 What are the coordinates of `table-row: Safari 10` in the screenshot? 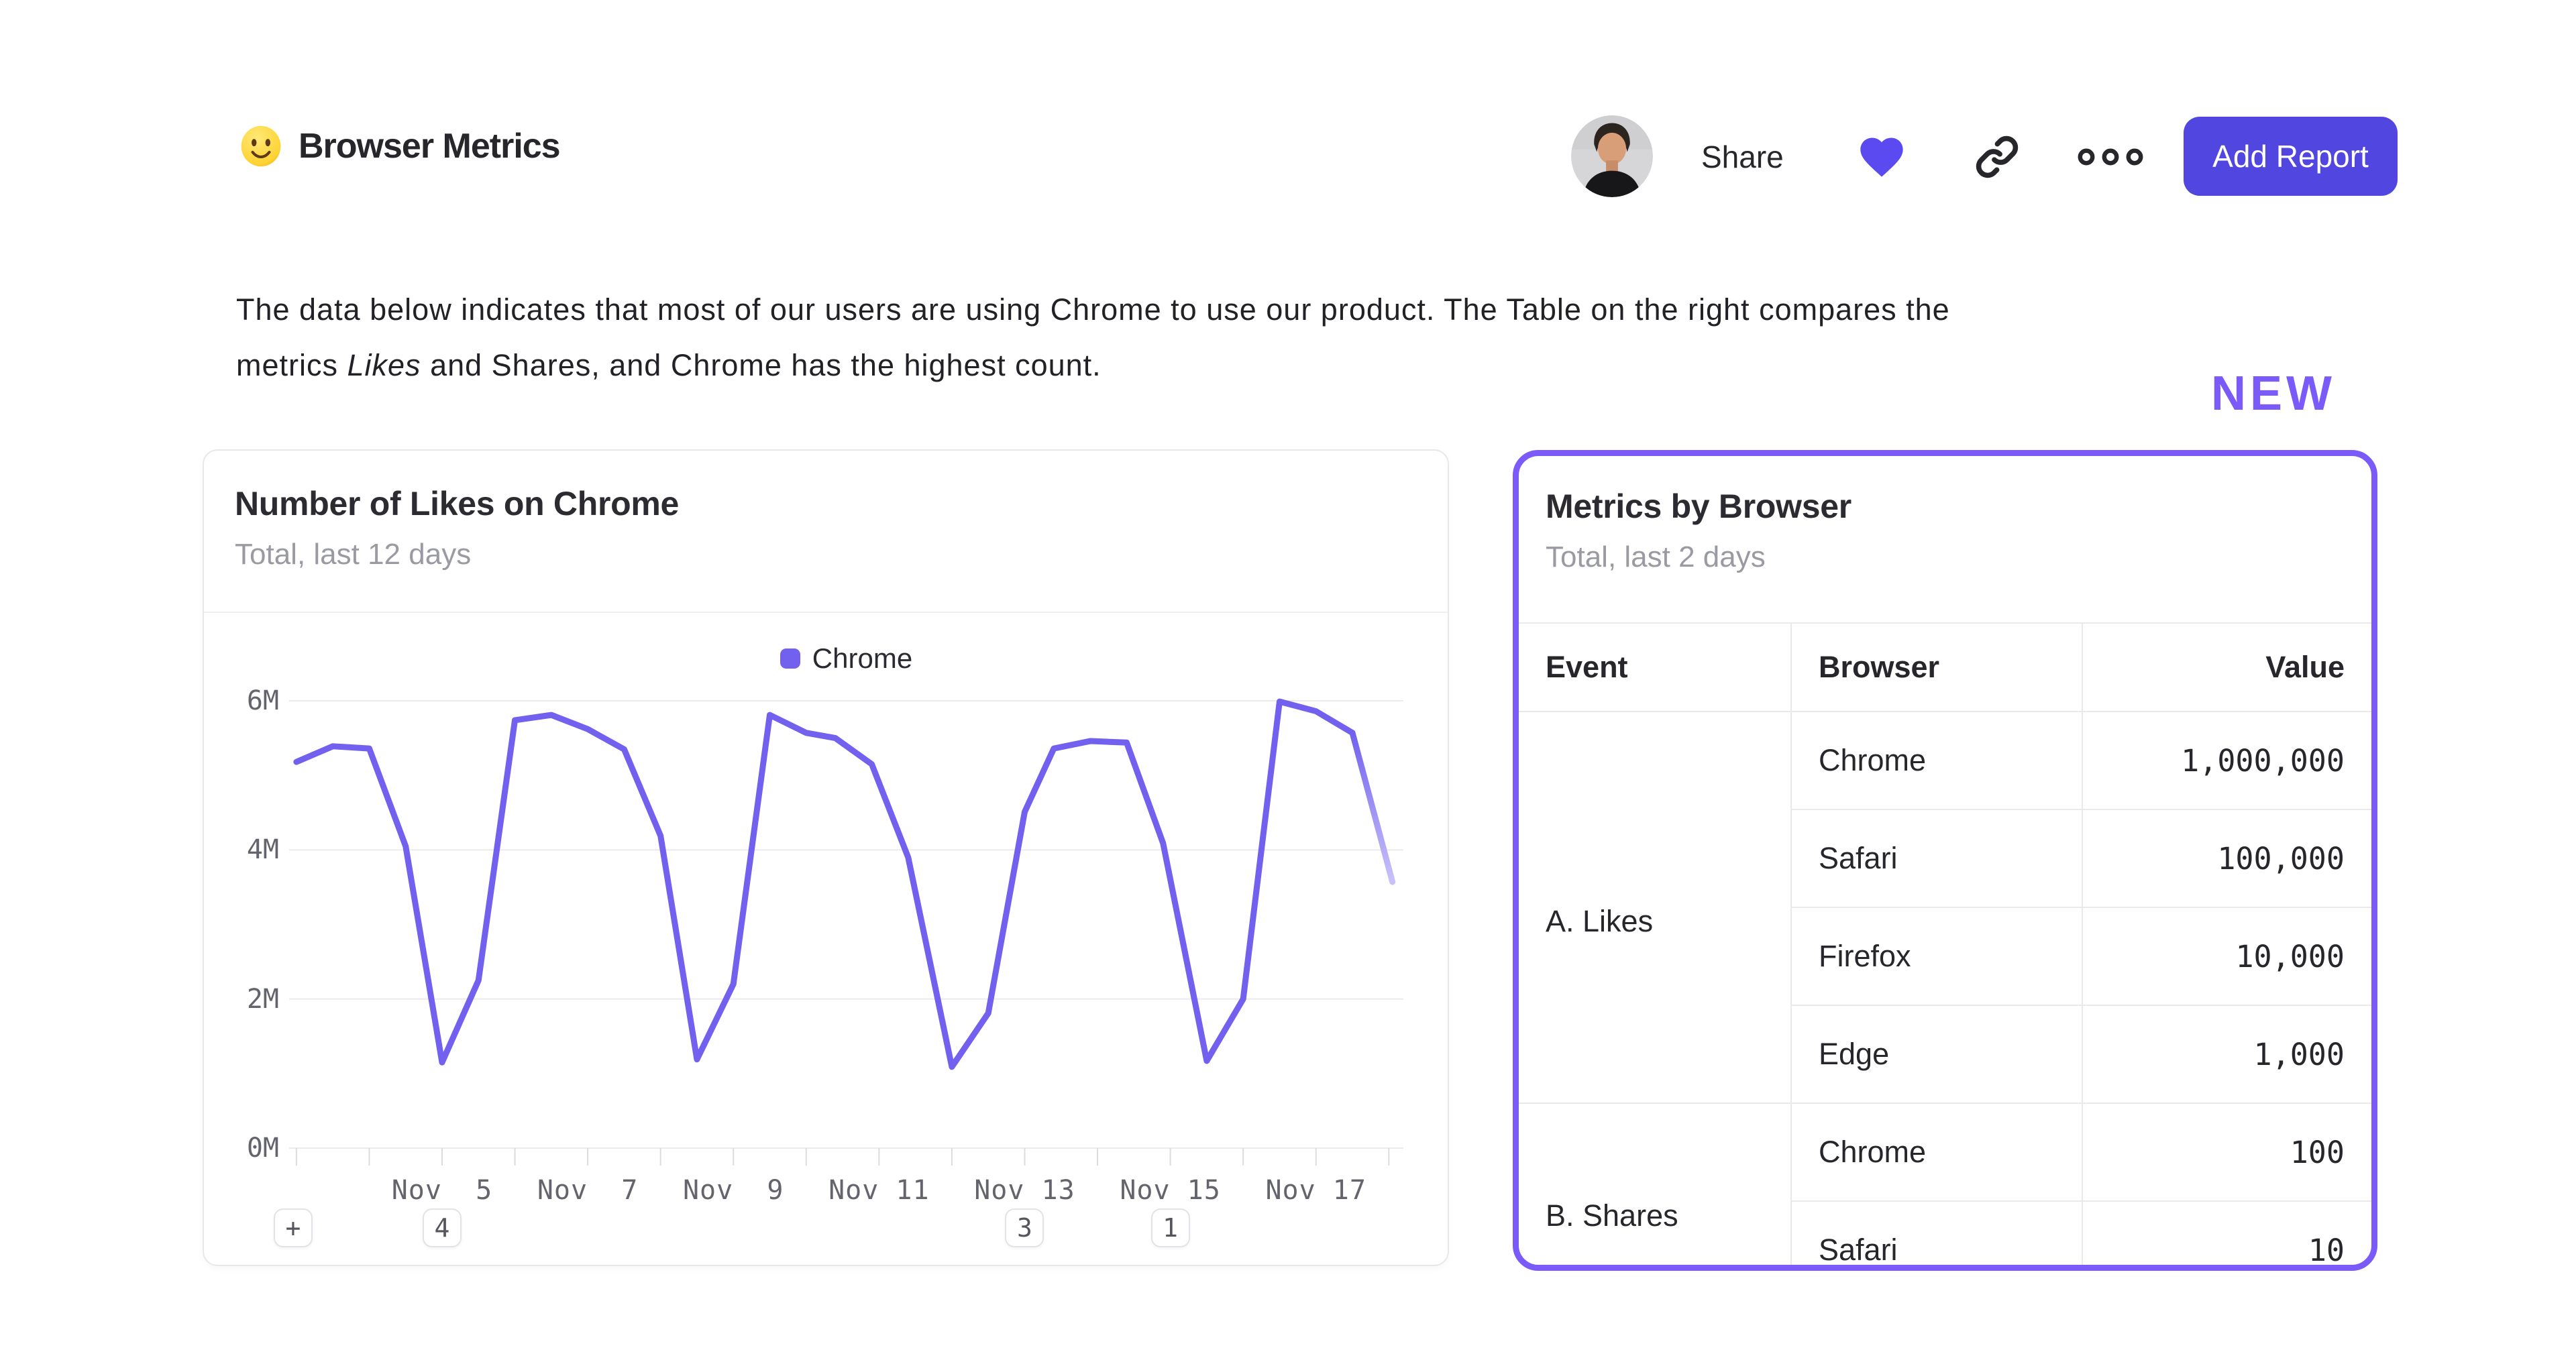 It's located at (1945, 1233).